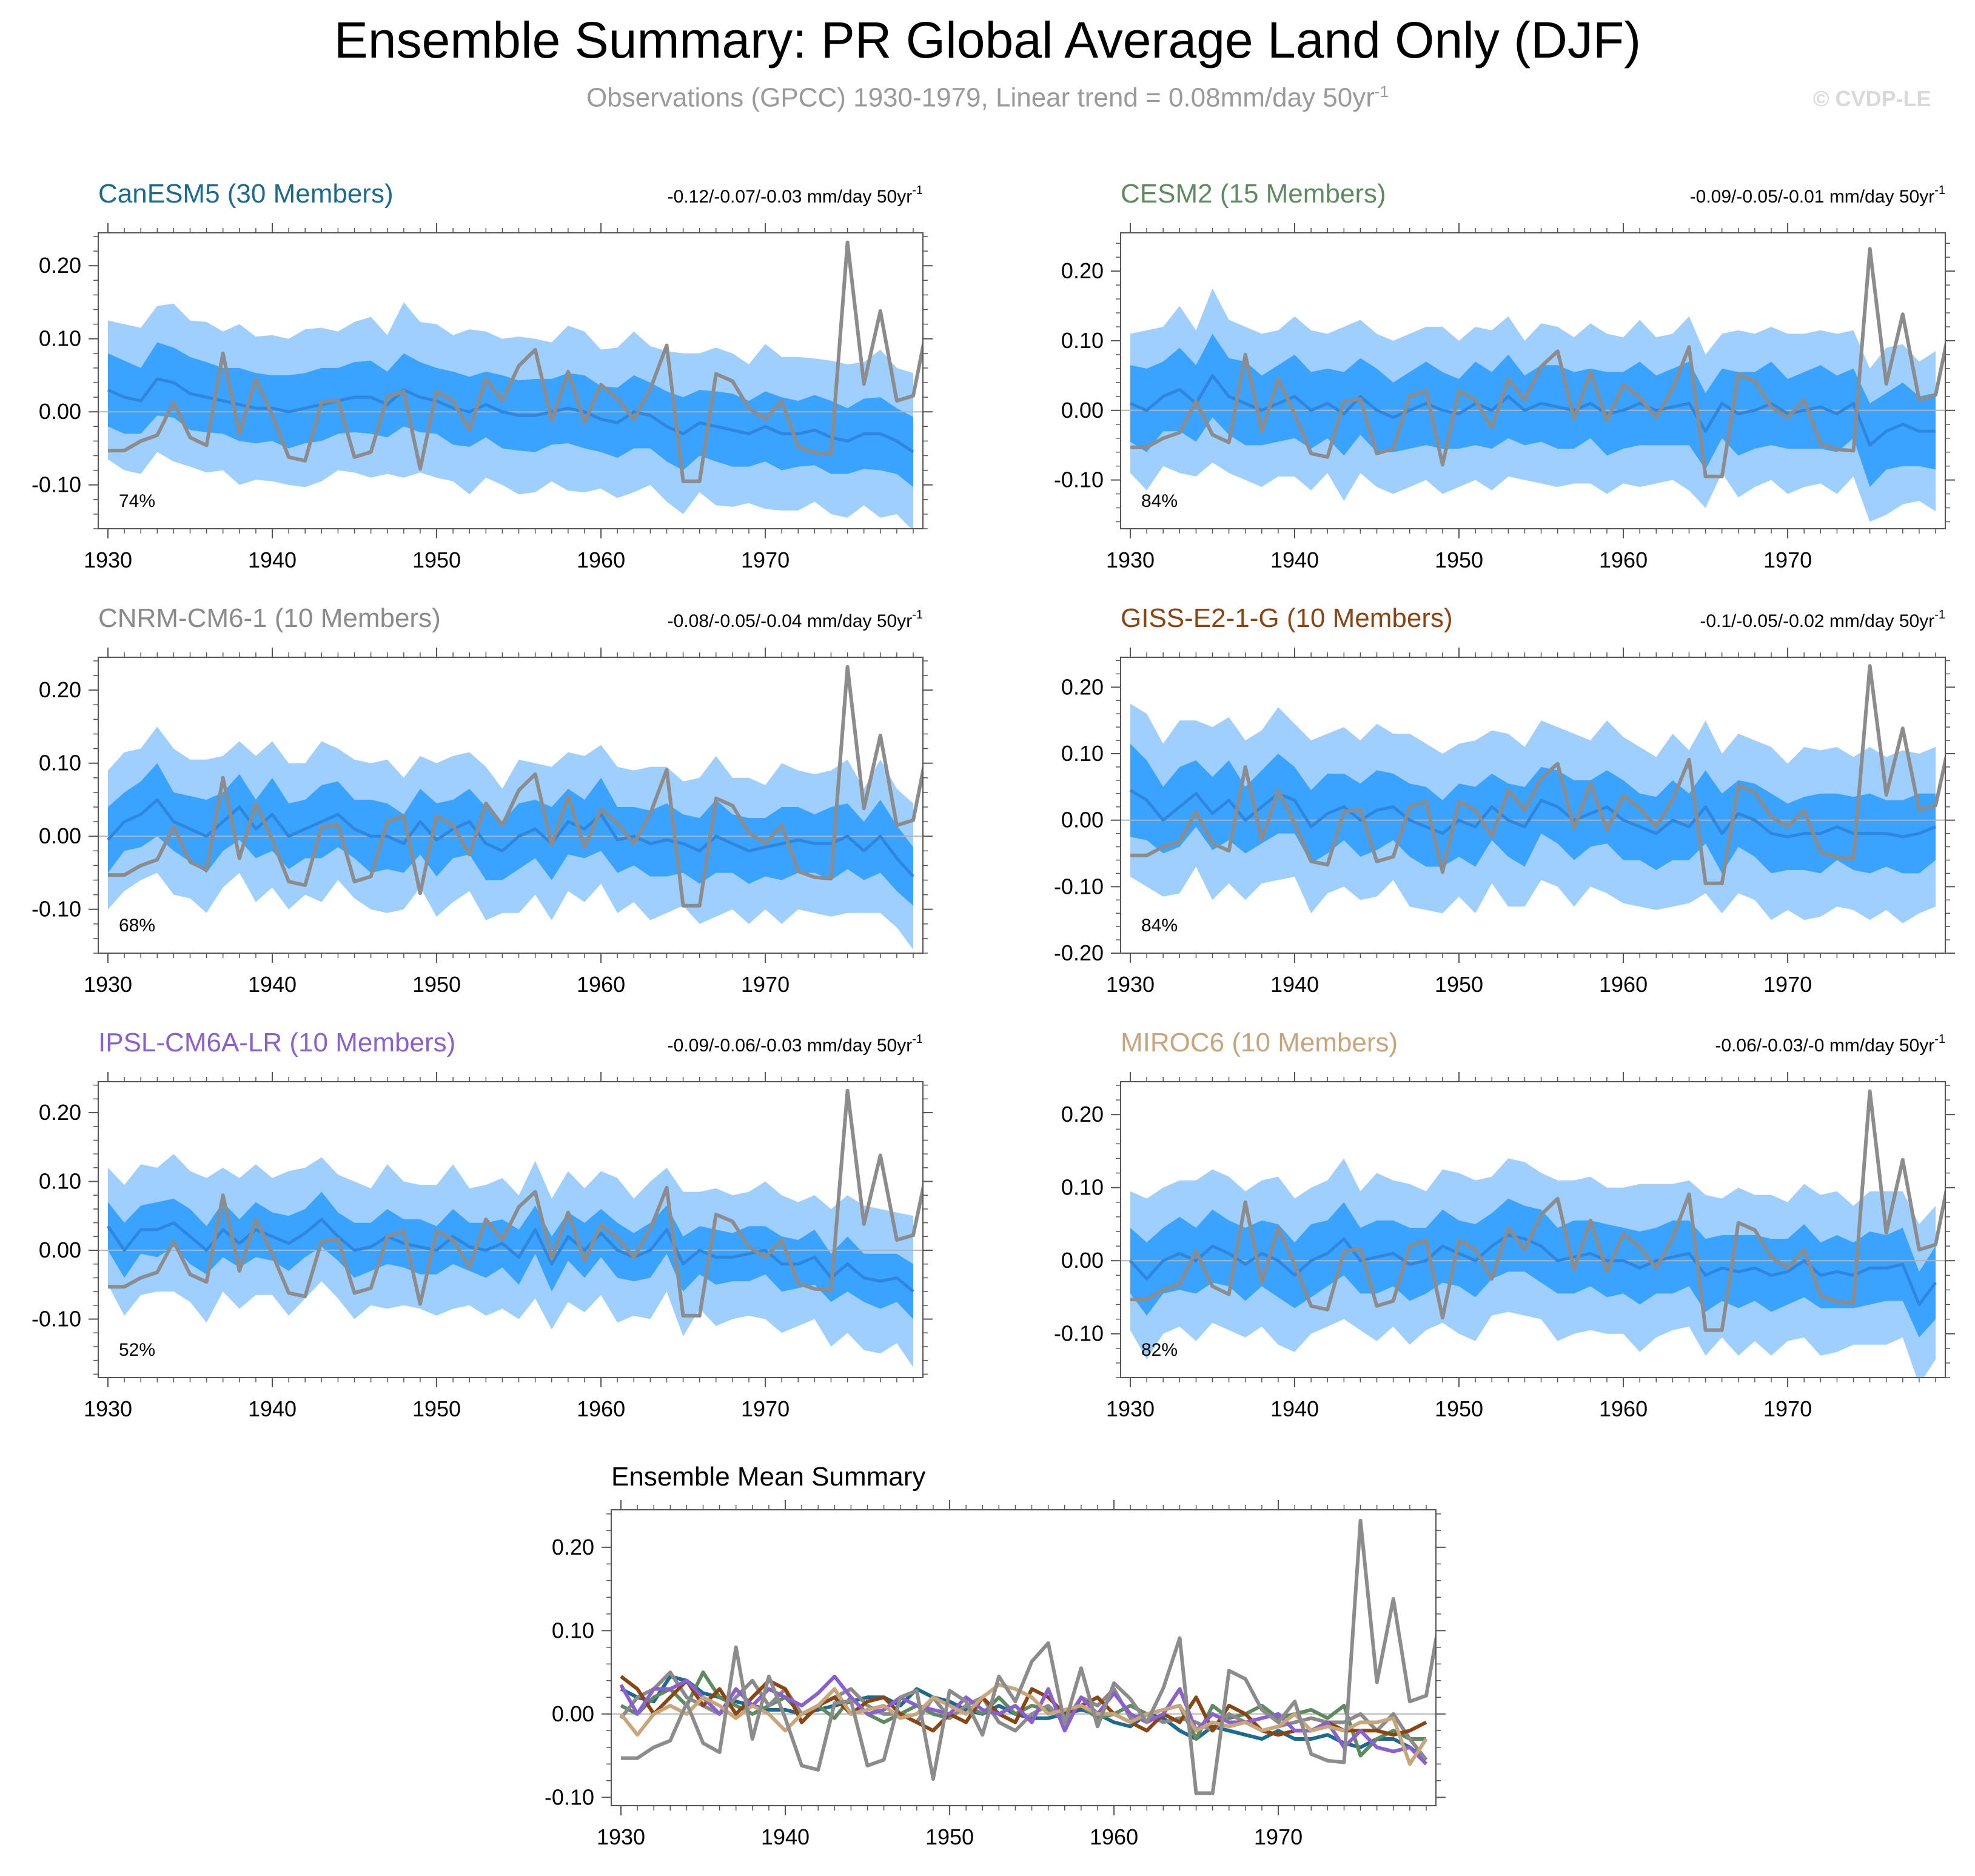 This screenshot has height=1876, width=1975. I want to click on trend-label: -0.1/-0.05/-0.02 mm/day 50yr-1, so click(1823, 619).